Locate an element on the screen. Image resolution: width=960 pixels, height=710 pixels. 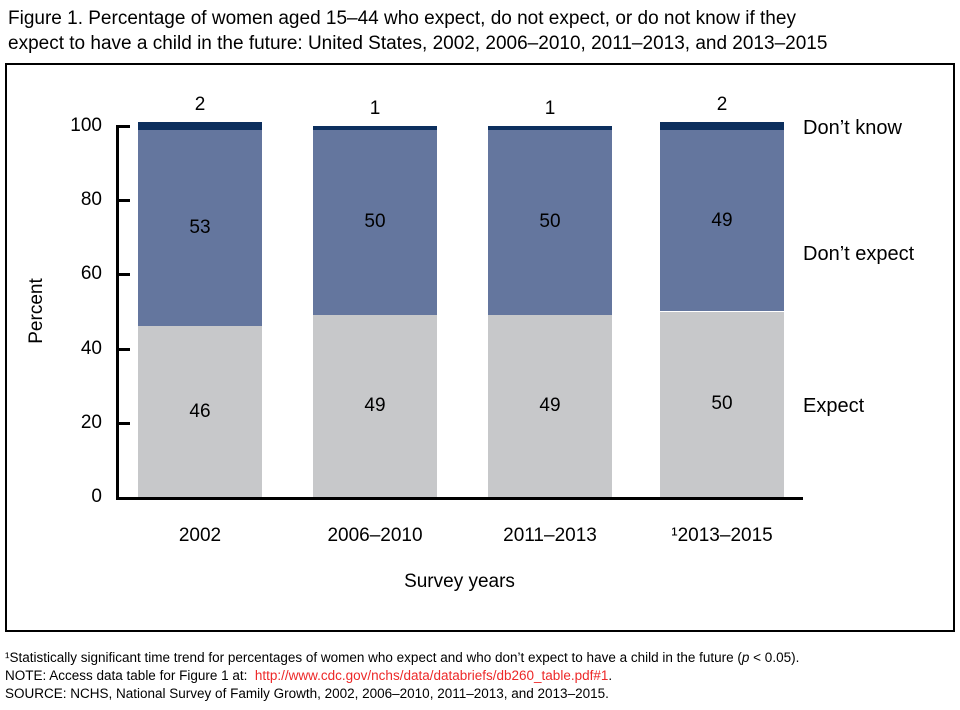
bar-value-don-t-expect: 53 is located at coordinates (200, 228).